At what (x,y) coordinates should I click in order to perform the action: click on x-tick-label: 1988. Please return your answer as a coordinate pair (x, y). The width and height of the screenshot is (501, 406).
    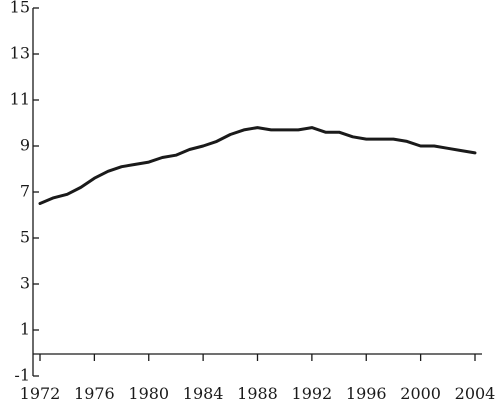
    Looking at the image, I should click on (257, 393).